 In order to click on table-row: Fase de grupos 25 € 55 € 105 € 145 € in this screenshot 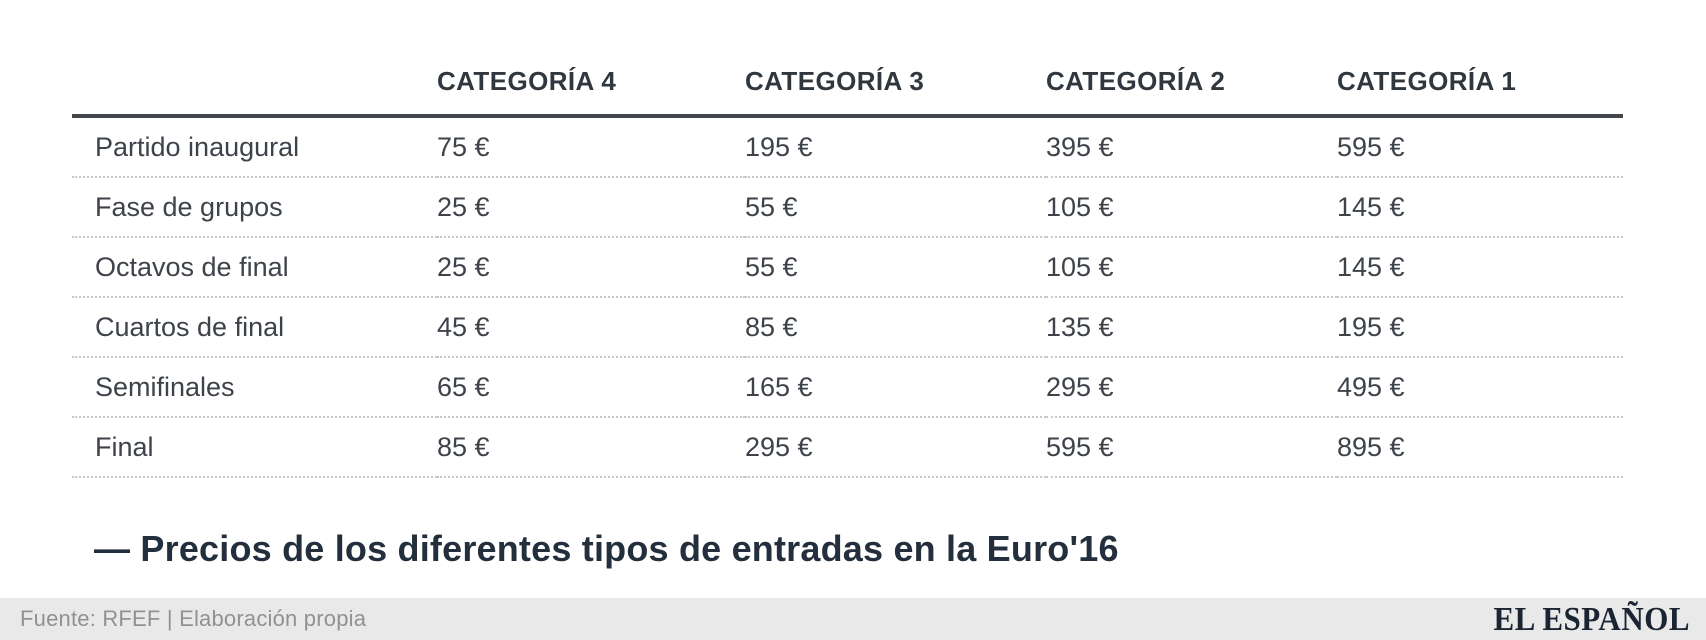, I will do `click(847, 207)`.